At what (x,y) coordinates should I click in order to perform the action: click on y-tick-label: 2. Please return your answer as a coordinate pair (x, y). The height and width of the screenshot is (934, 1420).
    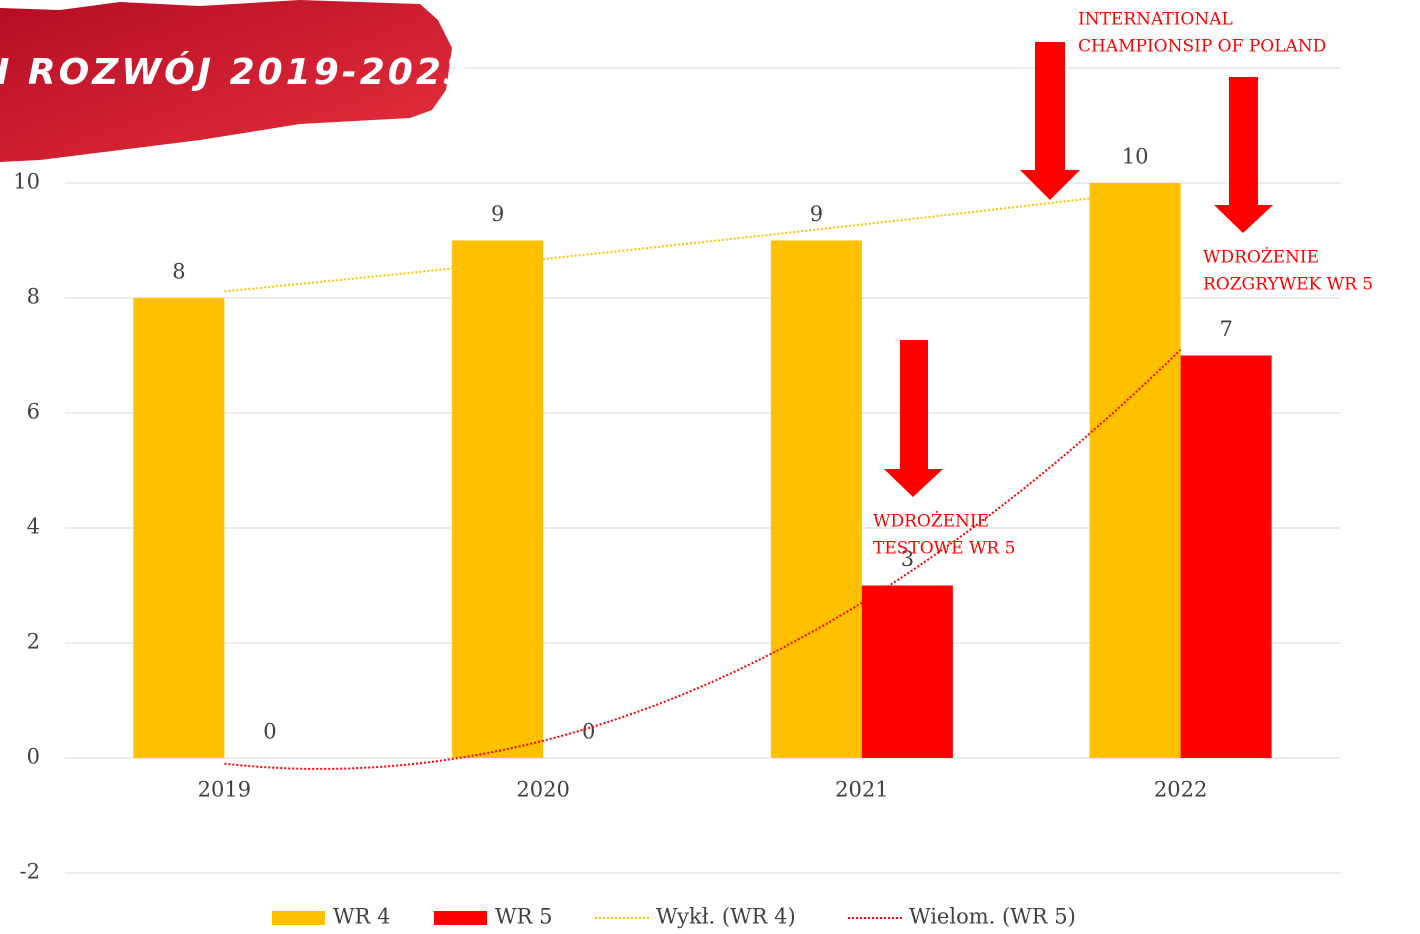
    Looking at the image, I should click on (33, 642).